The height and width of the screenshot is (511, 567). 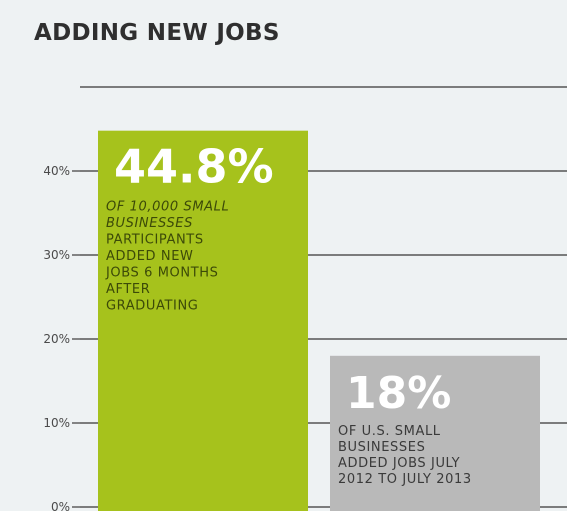 I want to click on y-tick-label: 10%, so click(x=56, y=423).